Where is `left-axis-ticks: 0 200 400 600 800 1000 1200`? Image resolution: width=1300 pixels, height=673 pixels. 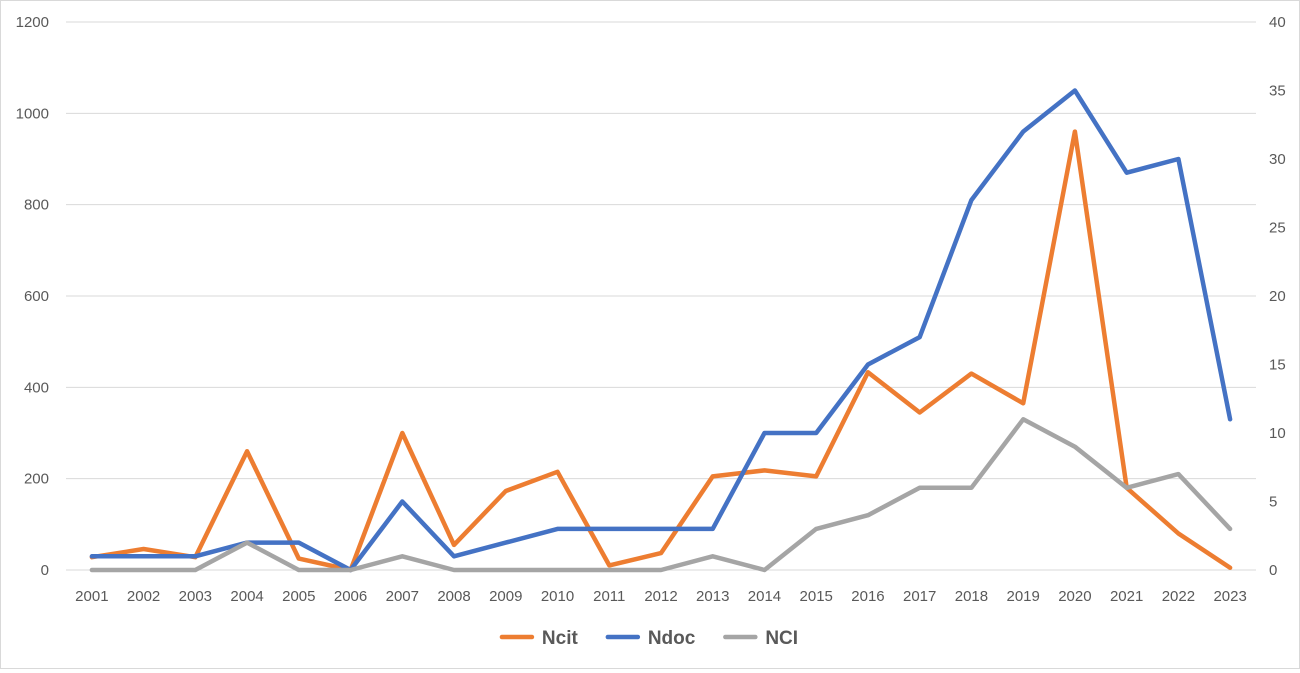
left-axis-ticks: 0 200 400 600 800 1000 1200 is located at coordinates (32, 296).